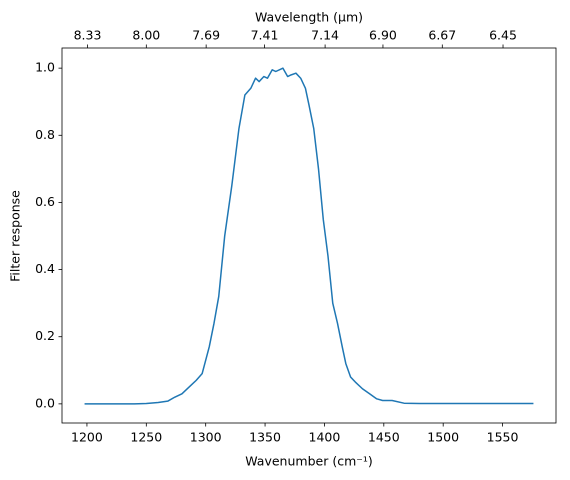 The width and height of the screenshot is (570, 480). Describe the element at coordinates (443, 437) in the screenshot. I see `x-tick-label: 1500` at that location.